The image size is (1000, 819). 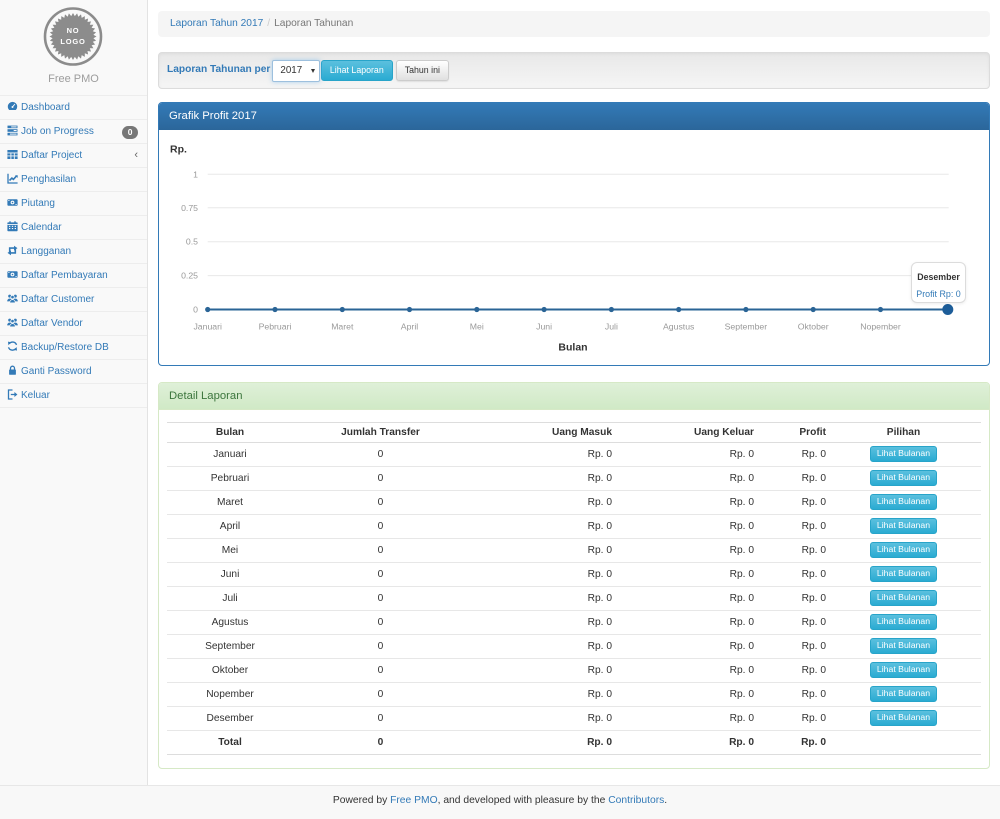 What do you see at coordinates (544, 326) in the screenshot?
I see `svg-text: Juni` at bounding box center [544, 326].